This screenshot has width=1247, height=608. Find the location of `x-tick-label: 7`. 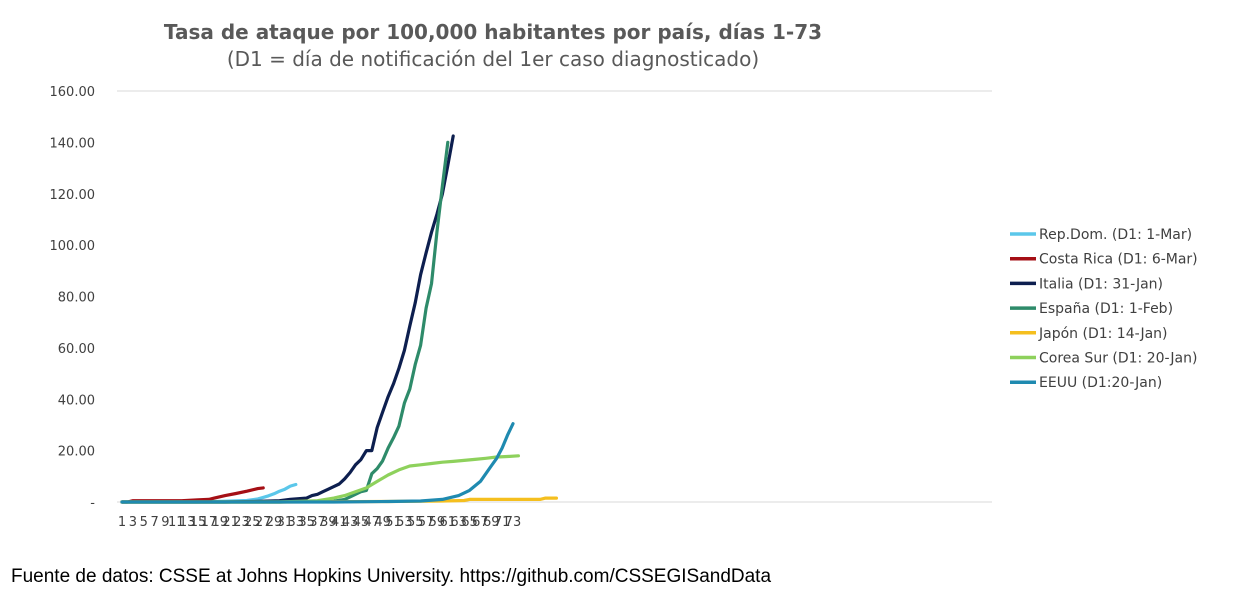

x-tick-label: 7 is located at coordinates (154, 522).